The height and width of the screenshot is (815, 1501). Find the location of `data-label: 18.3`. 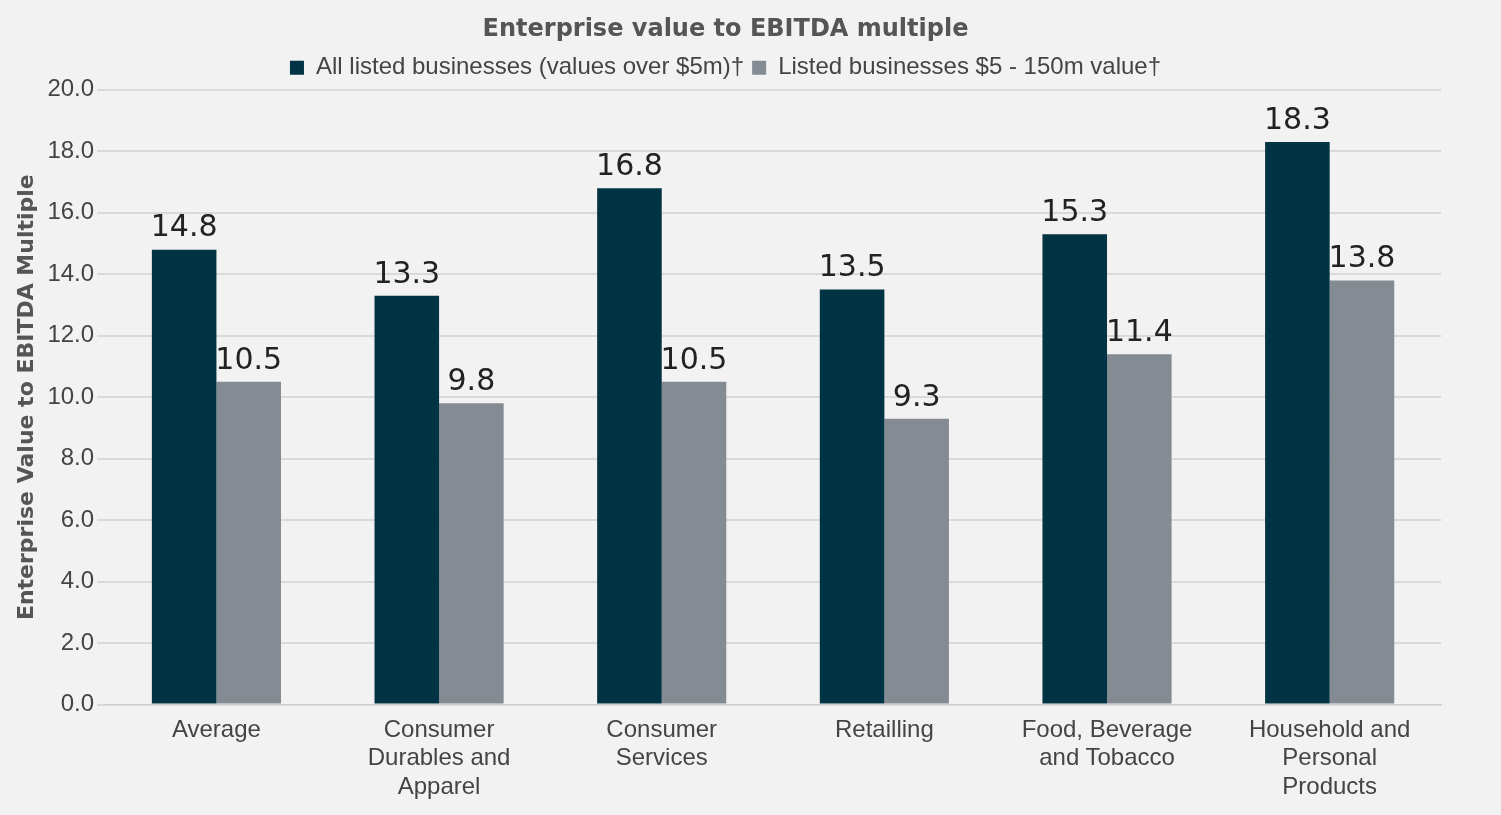

data-label: 18.3 is located at coordinates (1297, 118).